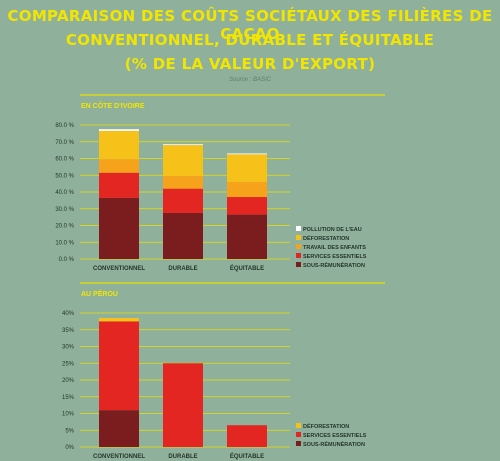 The height and width of the screenshot is (461, 500). Describe the element at coordinates (99, 293) in the screenshot. I see `chart2-title: AU PÉROU` at that location.